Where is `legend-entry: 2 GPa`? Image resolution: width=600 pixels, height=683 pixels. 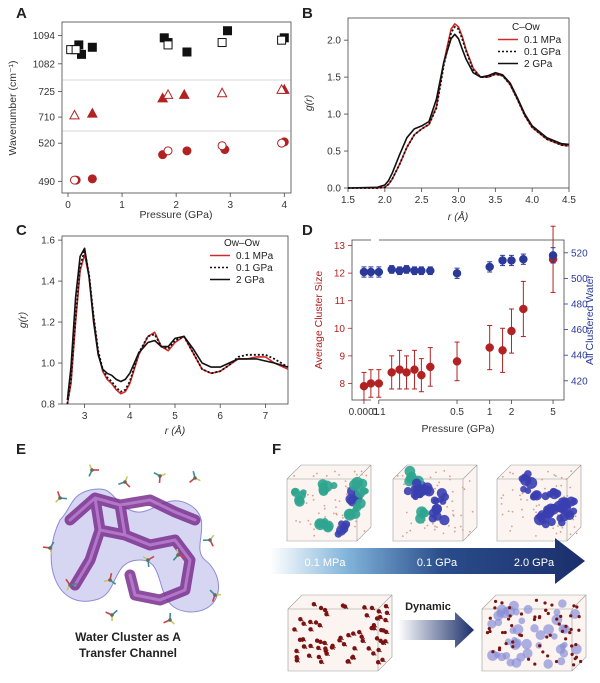
legend-entry: 2 GPa is located at coordinates (538, 64).